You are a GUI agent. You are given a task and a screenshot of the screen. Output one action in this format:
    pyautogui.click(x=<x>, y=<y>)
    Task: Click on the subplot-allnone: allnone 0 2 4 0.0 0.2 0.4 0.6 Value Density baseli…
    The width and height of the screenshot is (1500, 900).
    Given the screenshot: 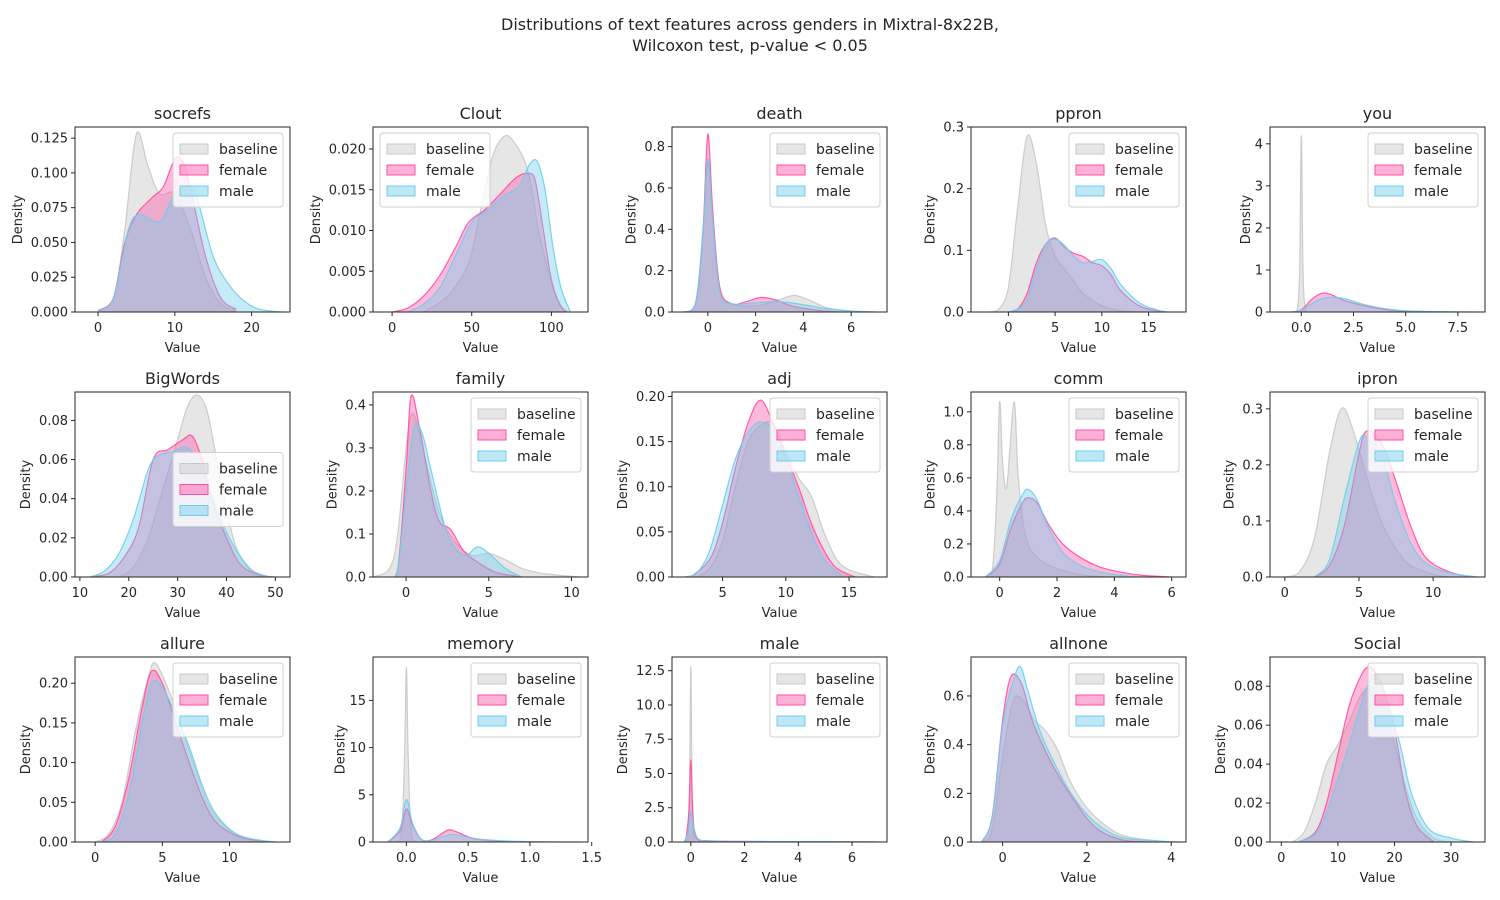 What is the action you would take?
    pyautogui.click(x=1055, y=760)
    